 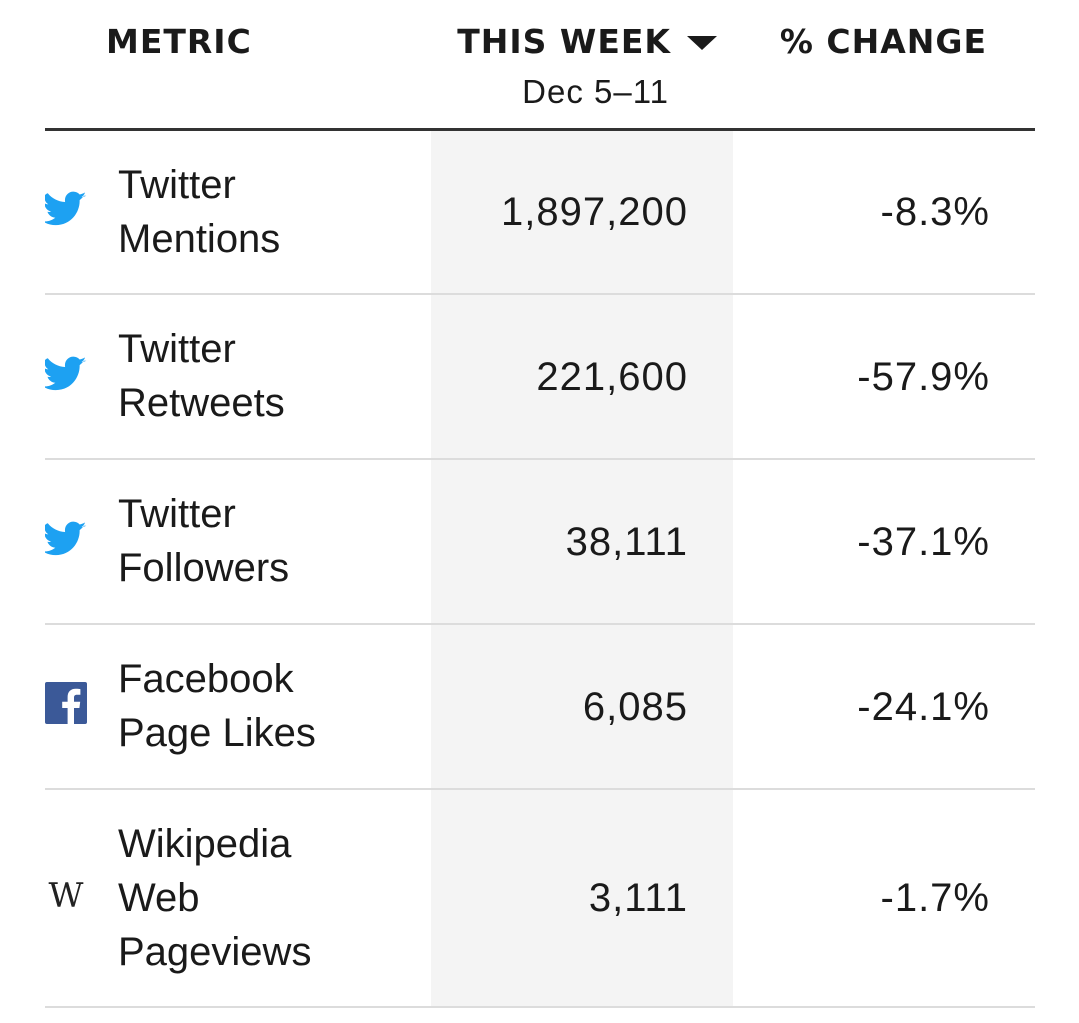 I want to click on caret-down-icon, so click(x=702, y=43).